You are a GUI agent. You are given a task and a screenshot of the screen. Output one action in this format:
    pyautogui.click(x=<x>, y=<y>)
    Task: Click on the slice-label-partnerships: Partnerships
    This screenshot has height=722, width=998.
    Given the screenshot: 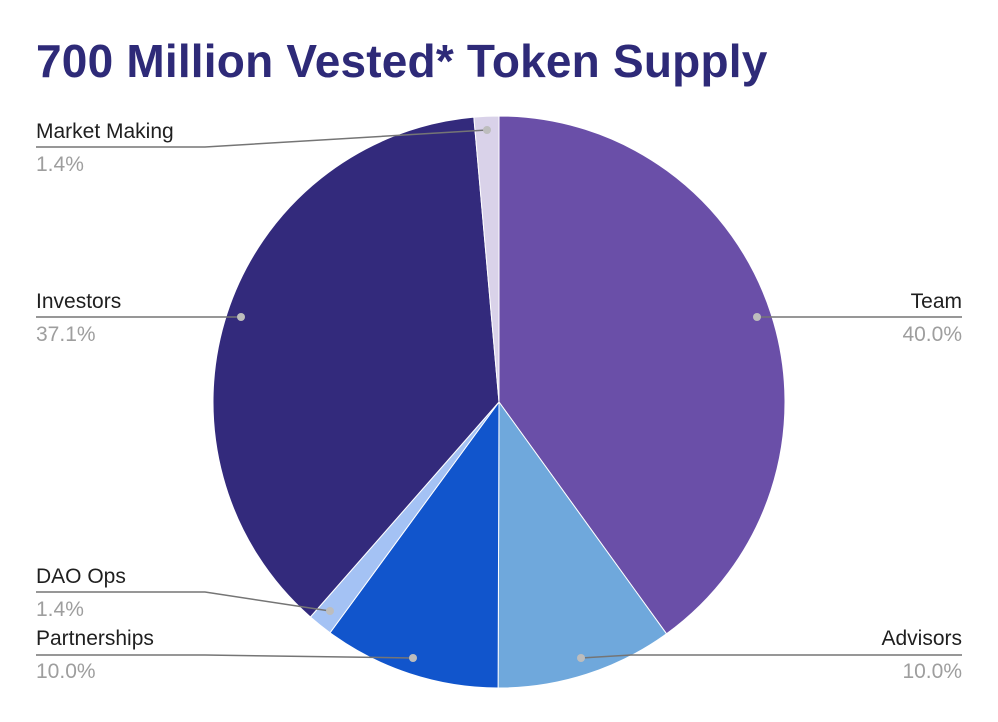 What is the action you would take?
    pyautogui.click(x=95, y=638)
    